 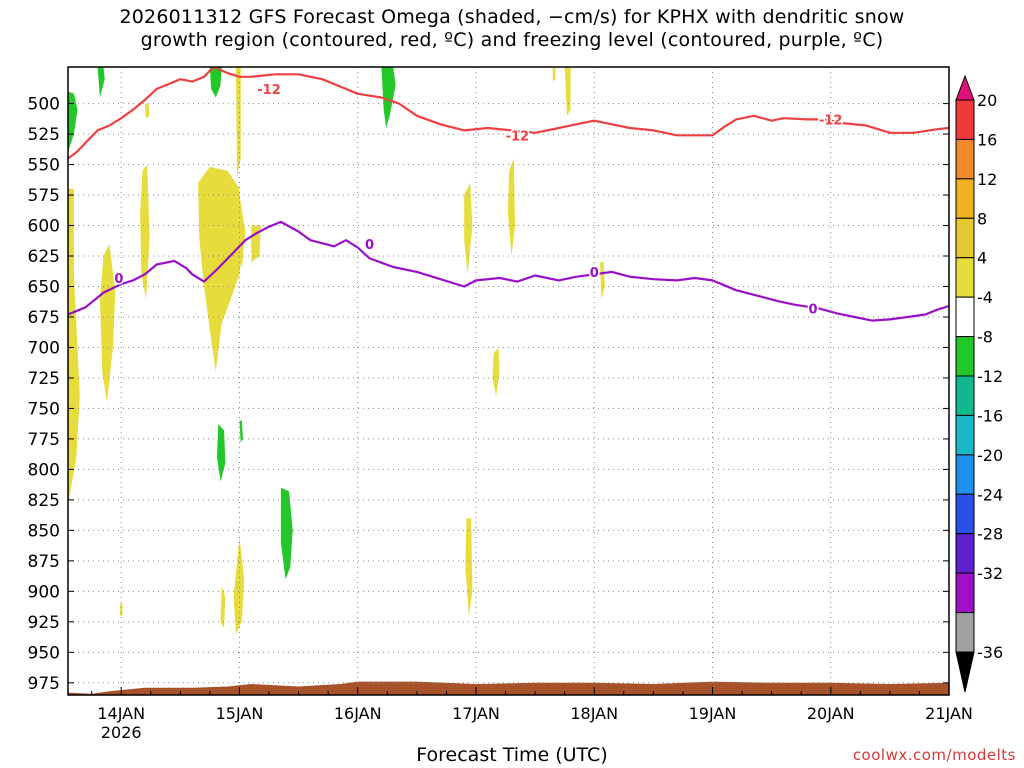 I want to click on y-tick-label: 925, so click(x=44, y=623).